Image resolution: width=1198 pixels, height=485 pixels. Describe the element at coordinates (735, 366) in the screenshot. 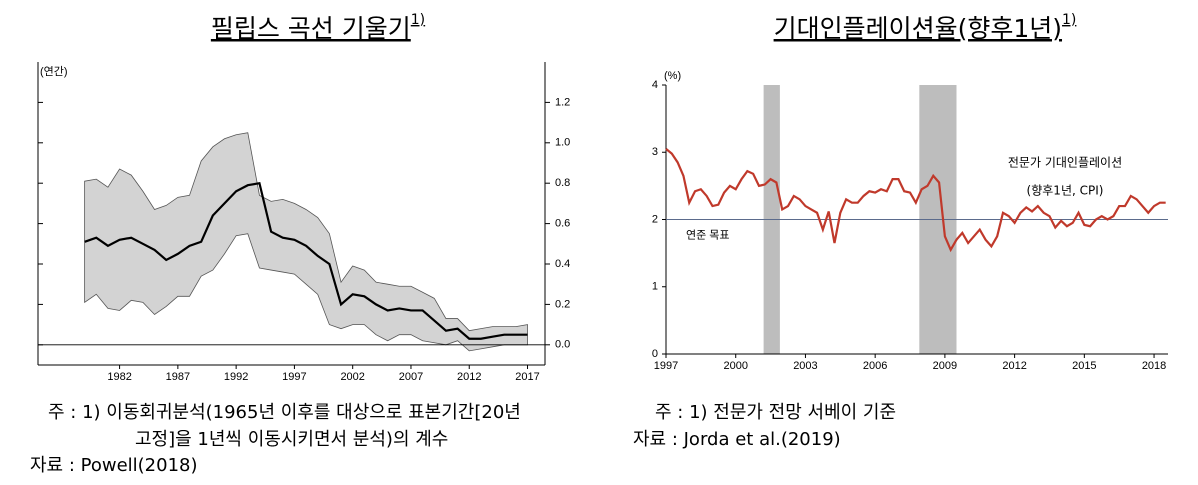

I see `x-tick-label: 2000` at that location.